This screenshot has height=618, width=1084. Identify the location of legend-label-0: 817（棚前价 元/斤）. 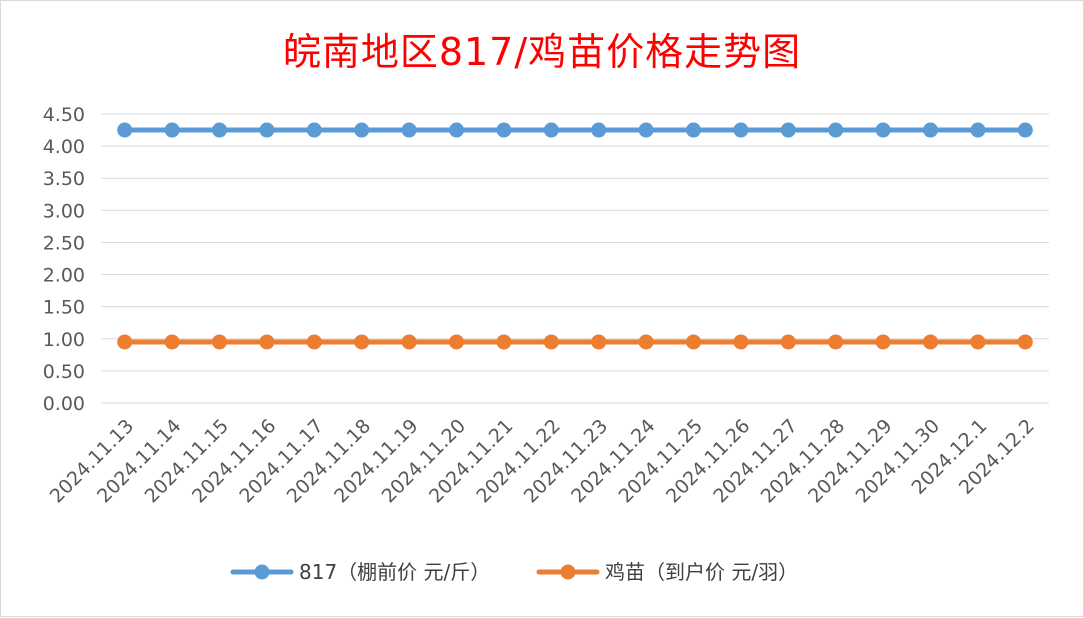
(394, 572).